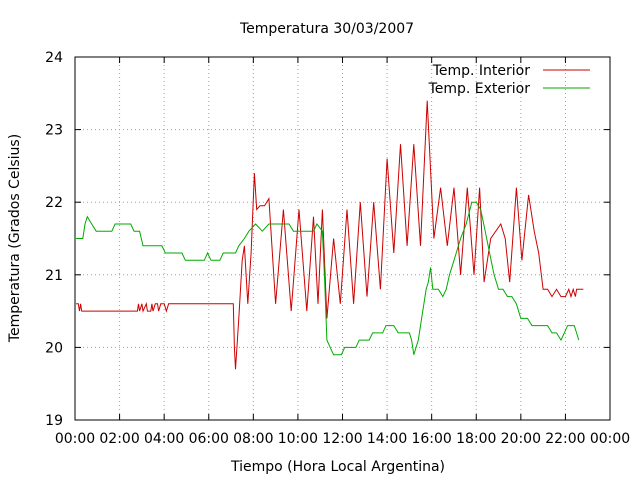  What do you see at coordinates (54, 348) in the screenshot?
I see `y-tick-label: 20` at bounding box center [54, 348].